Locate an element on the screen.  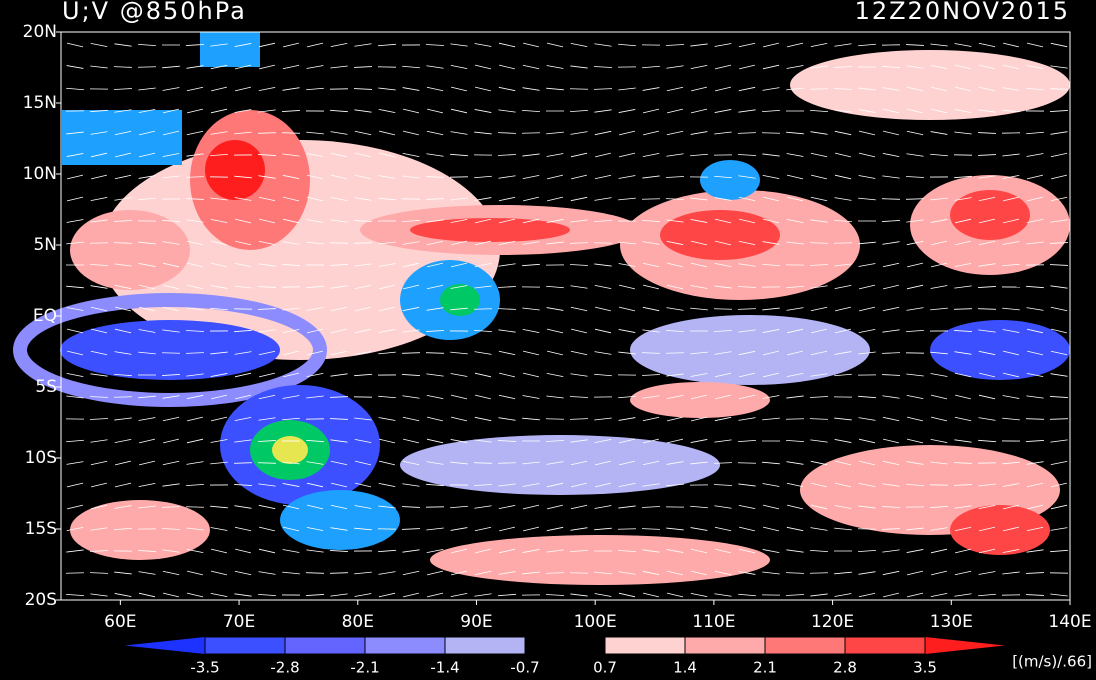
colorbar-arrow is located at coordinates (965, 645).